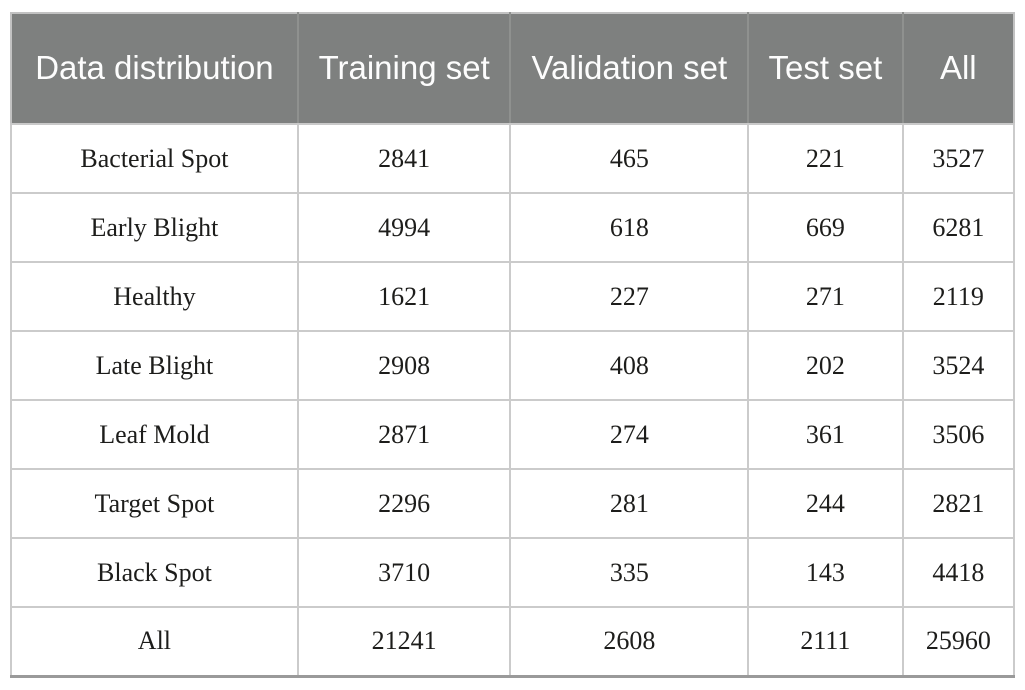 The image size is (1025, 690). What do you see at coordinates (957, 69) in the screenshot?
I see `column-header-all: All` at bounding box center [957, 69].